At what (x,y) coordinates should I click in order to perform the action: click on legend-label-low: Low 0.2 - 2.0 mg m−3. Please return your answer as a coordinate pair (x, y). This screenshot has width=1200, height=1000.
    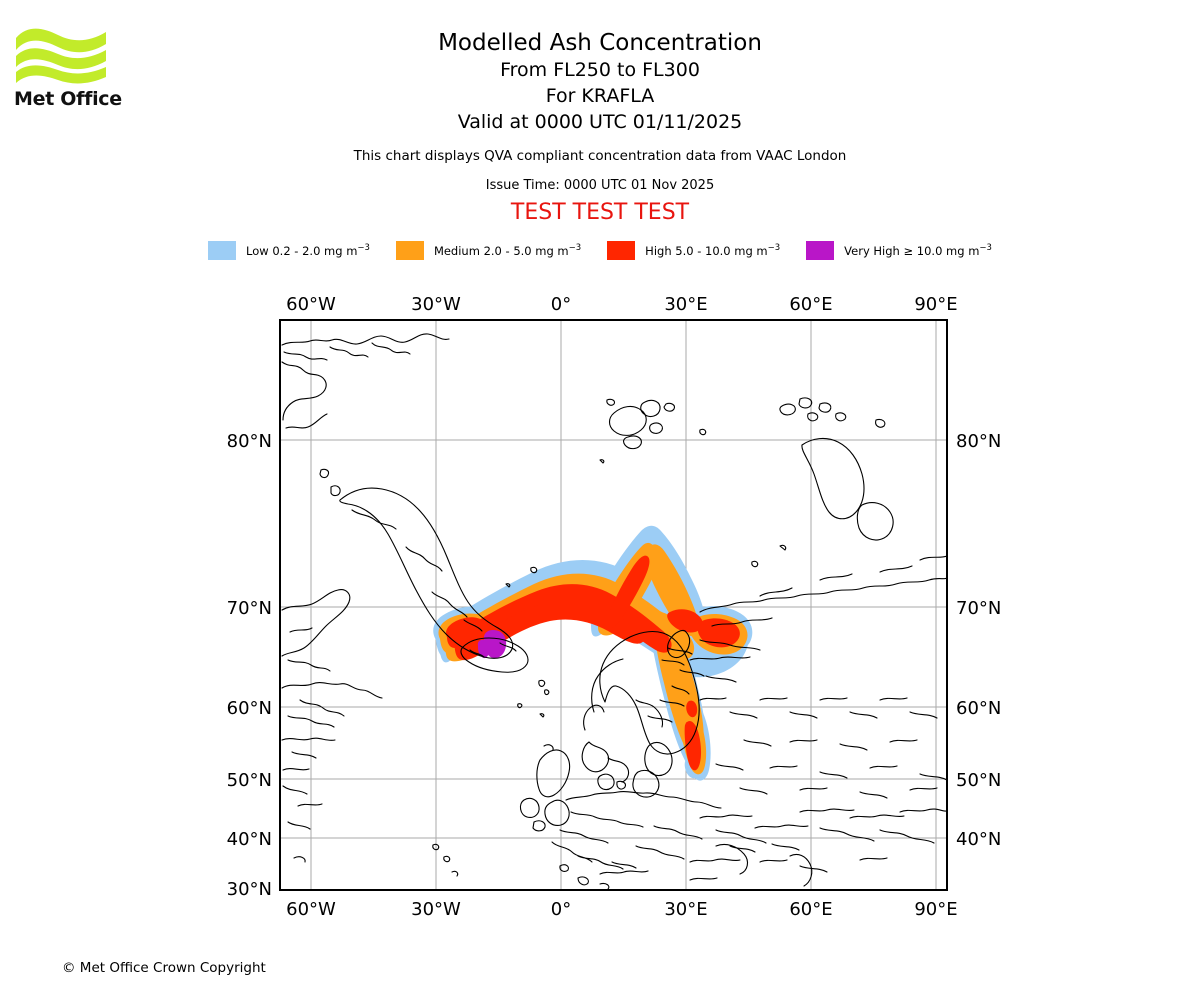
    Looking at the image, I should click on (308, 250).